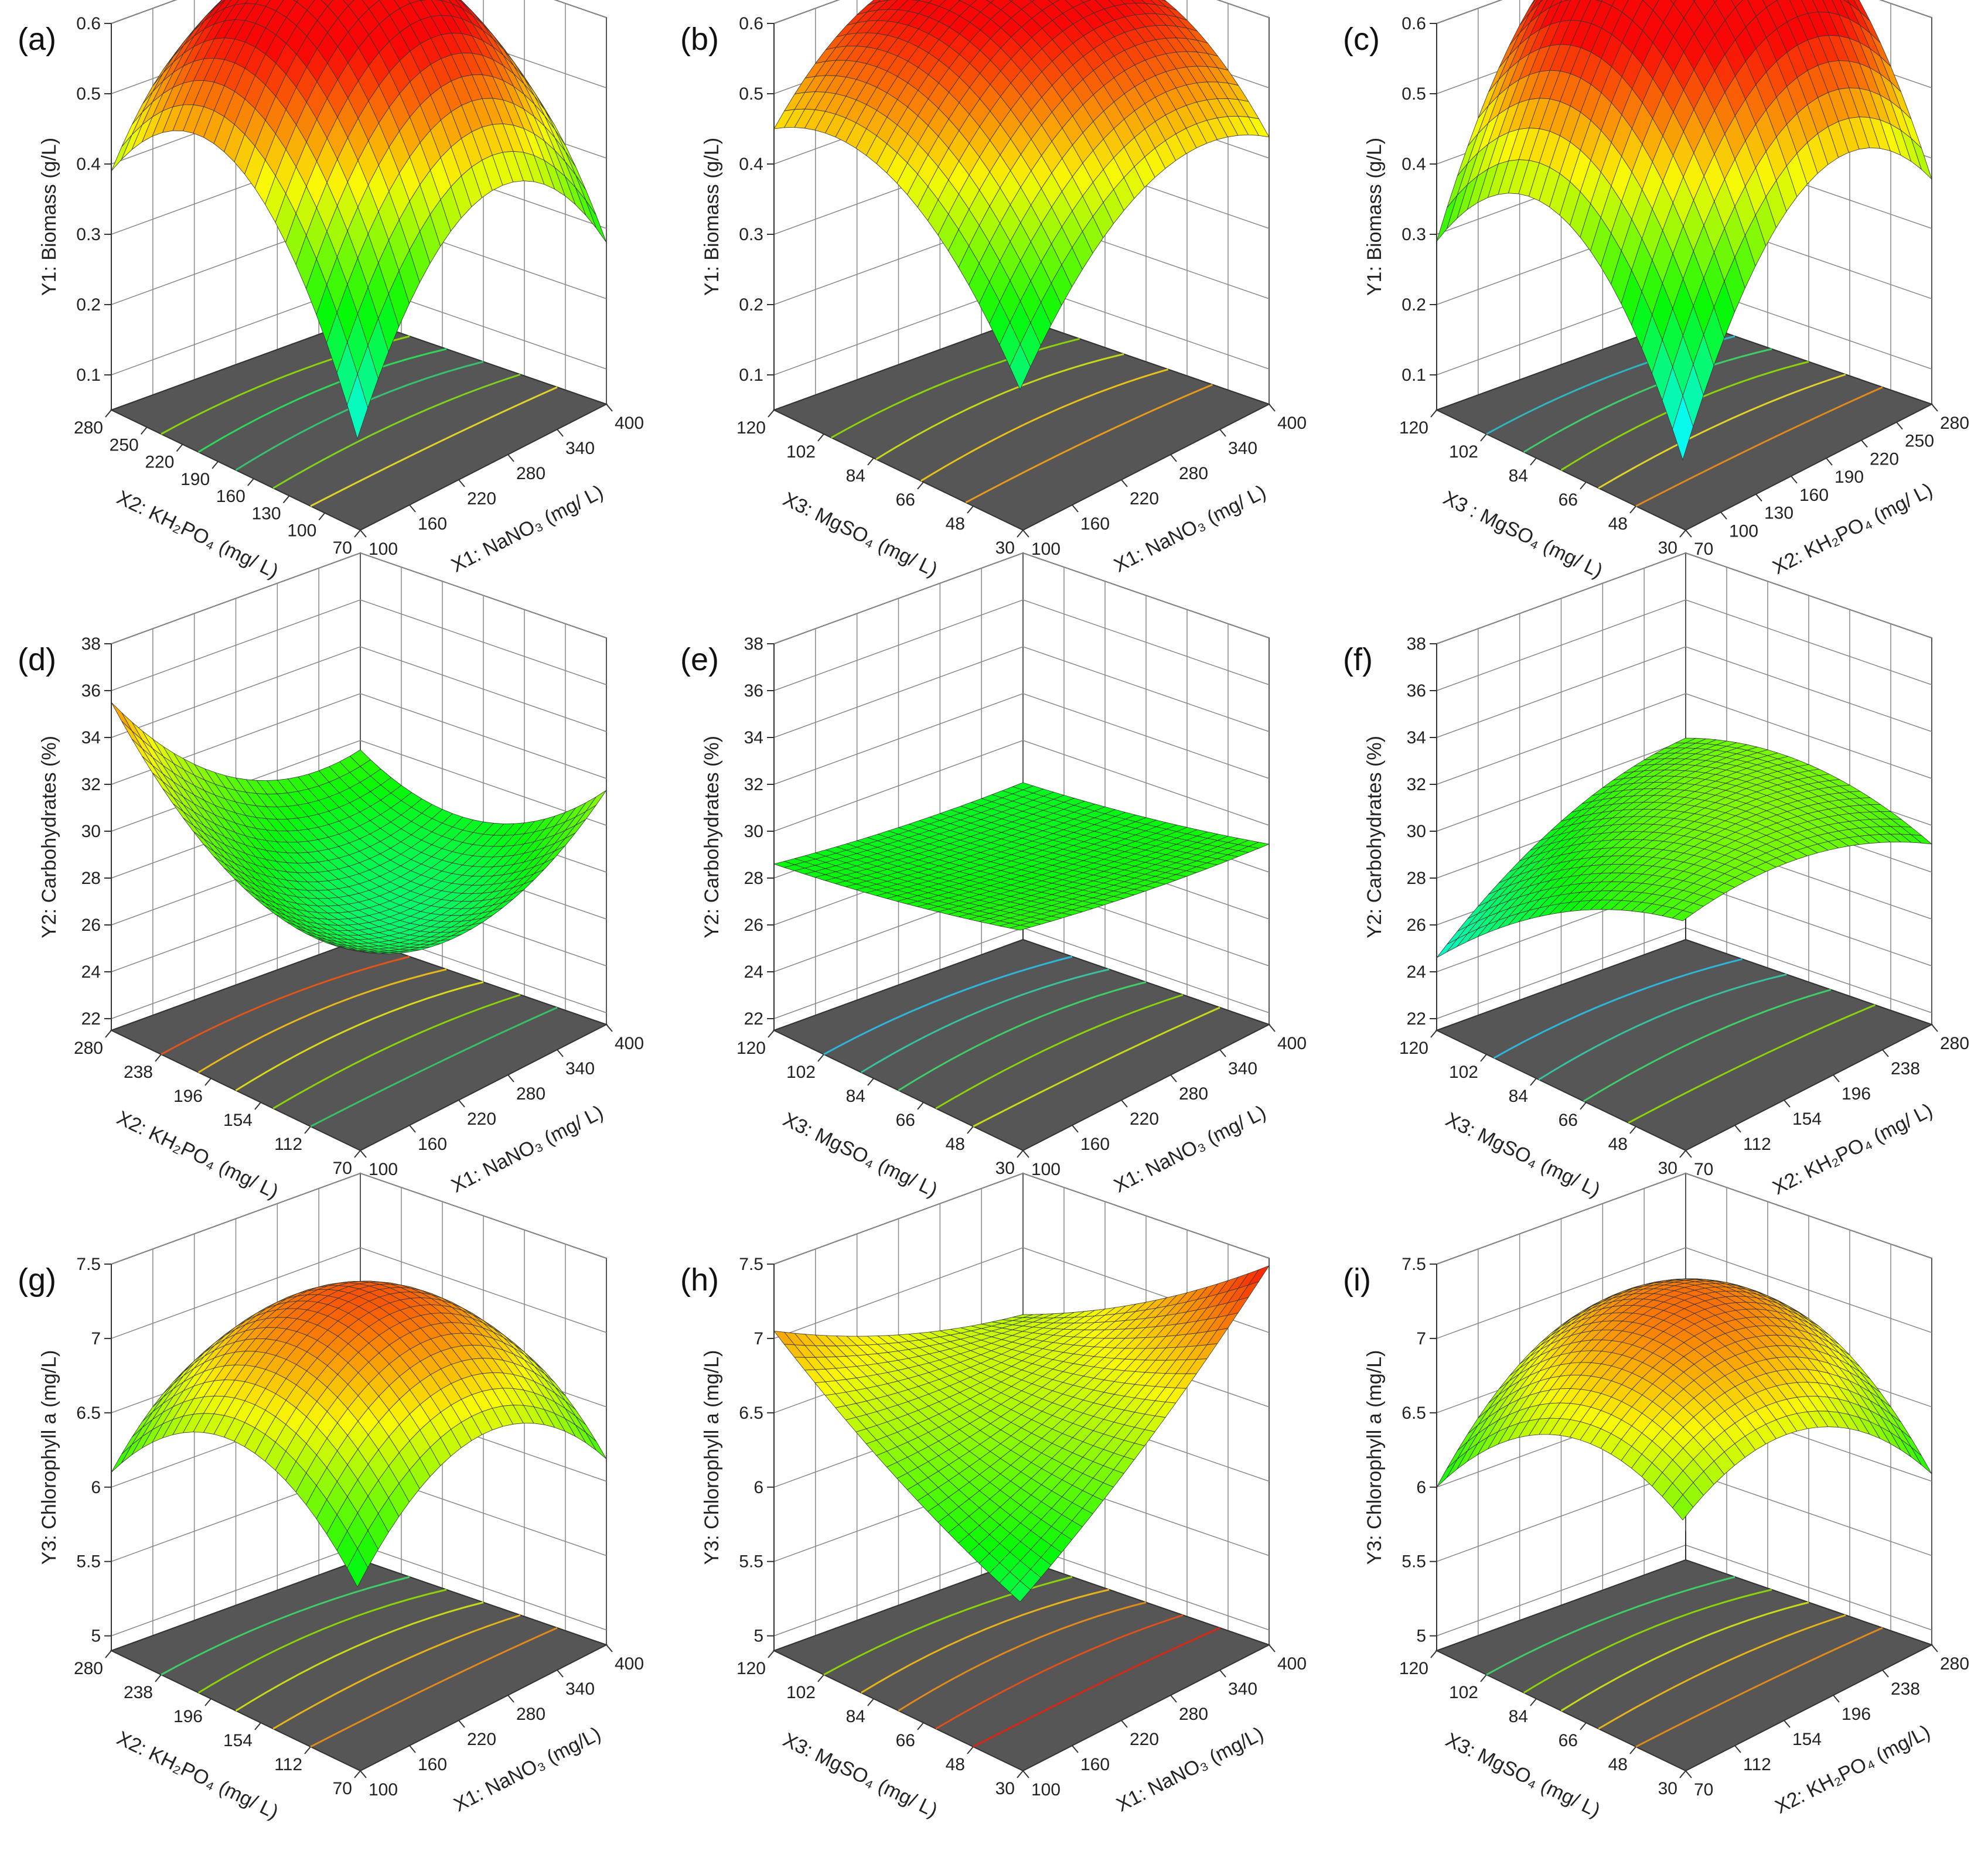 The height and width of the screenshot is (1861, 1988). Describe the element at coordinates (88, 375) in the screenshot. I see `z-tick-label: 0.1` at that location.